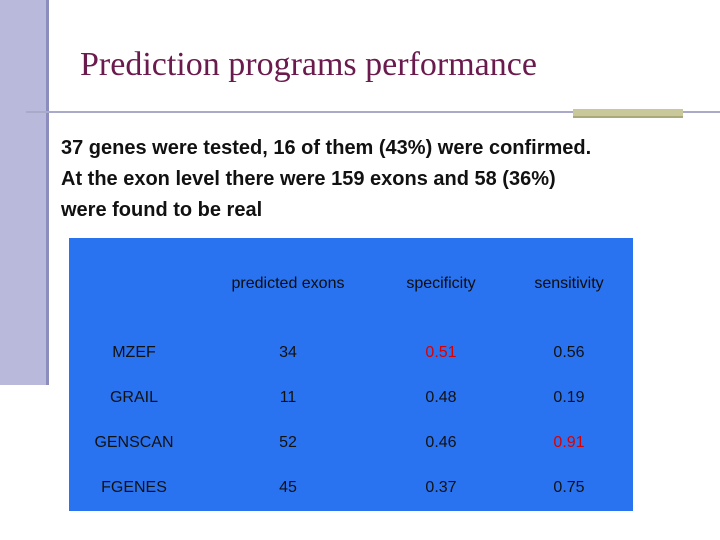 The image size is (720, 540). What do you see at coordinates (288, 442) in the screenshot?
I see `table-cell: 52` at bounding box center [288, 442].